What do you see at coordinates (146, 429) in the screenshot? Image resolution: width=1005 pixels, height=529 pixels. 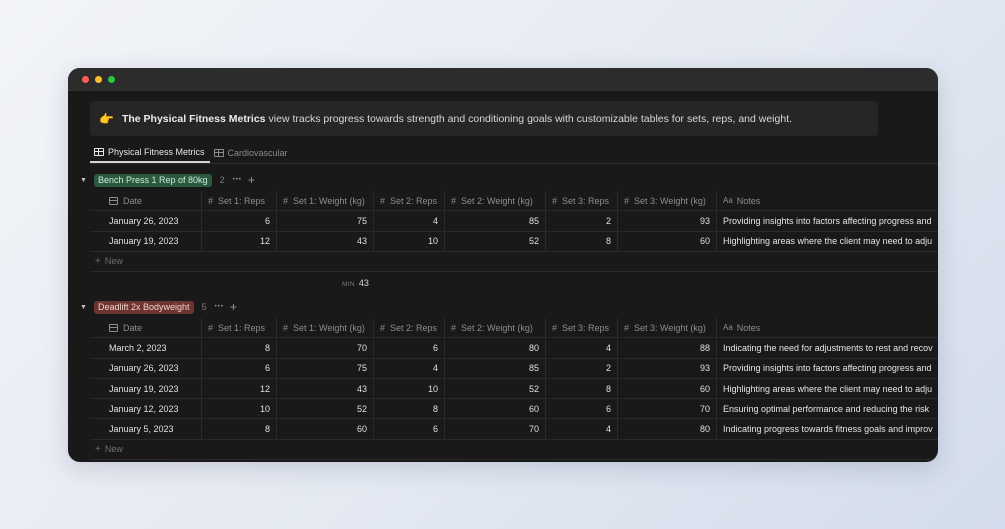 I see `cell-date: January 5, 2023` at bounding box center [146, 429].